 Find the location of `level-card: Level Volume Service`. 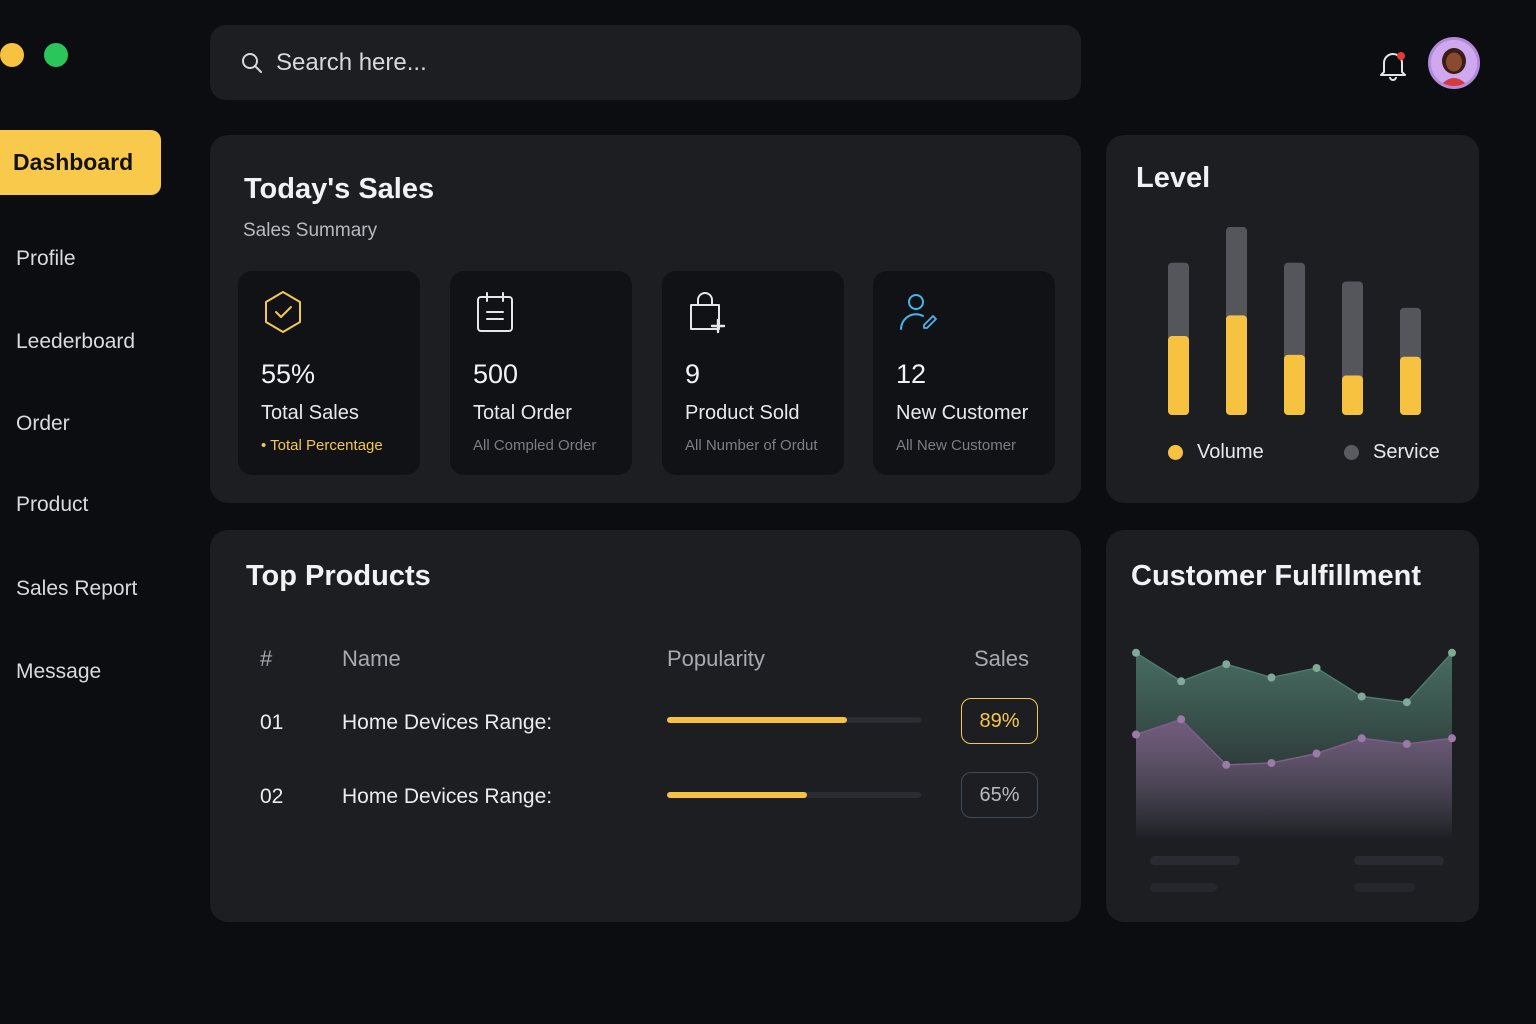

level-card: Level Volume Service is located at coordinates (1292, 319).